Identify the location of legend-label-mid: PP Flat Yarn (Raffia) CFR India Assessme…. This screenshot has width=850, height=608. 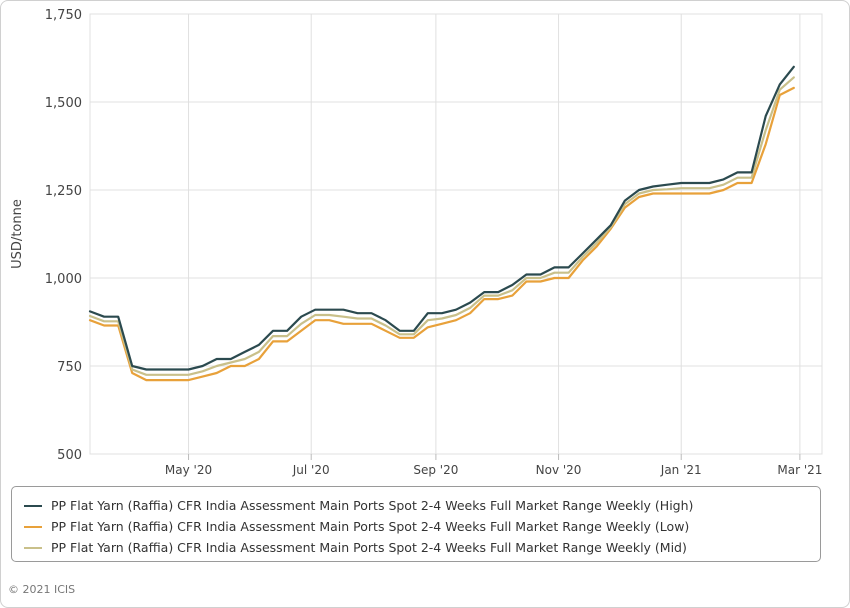
(369, 547).